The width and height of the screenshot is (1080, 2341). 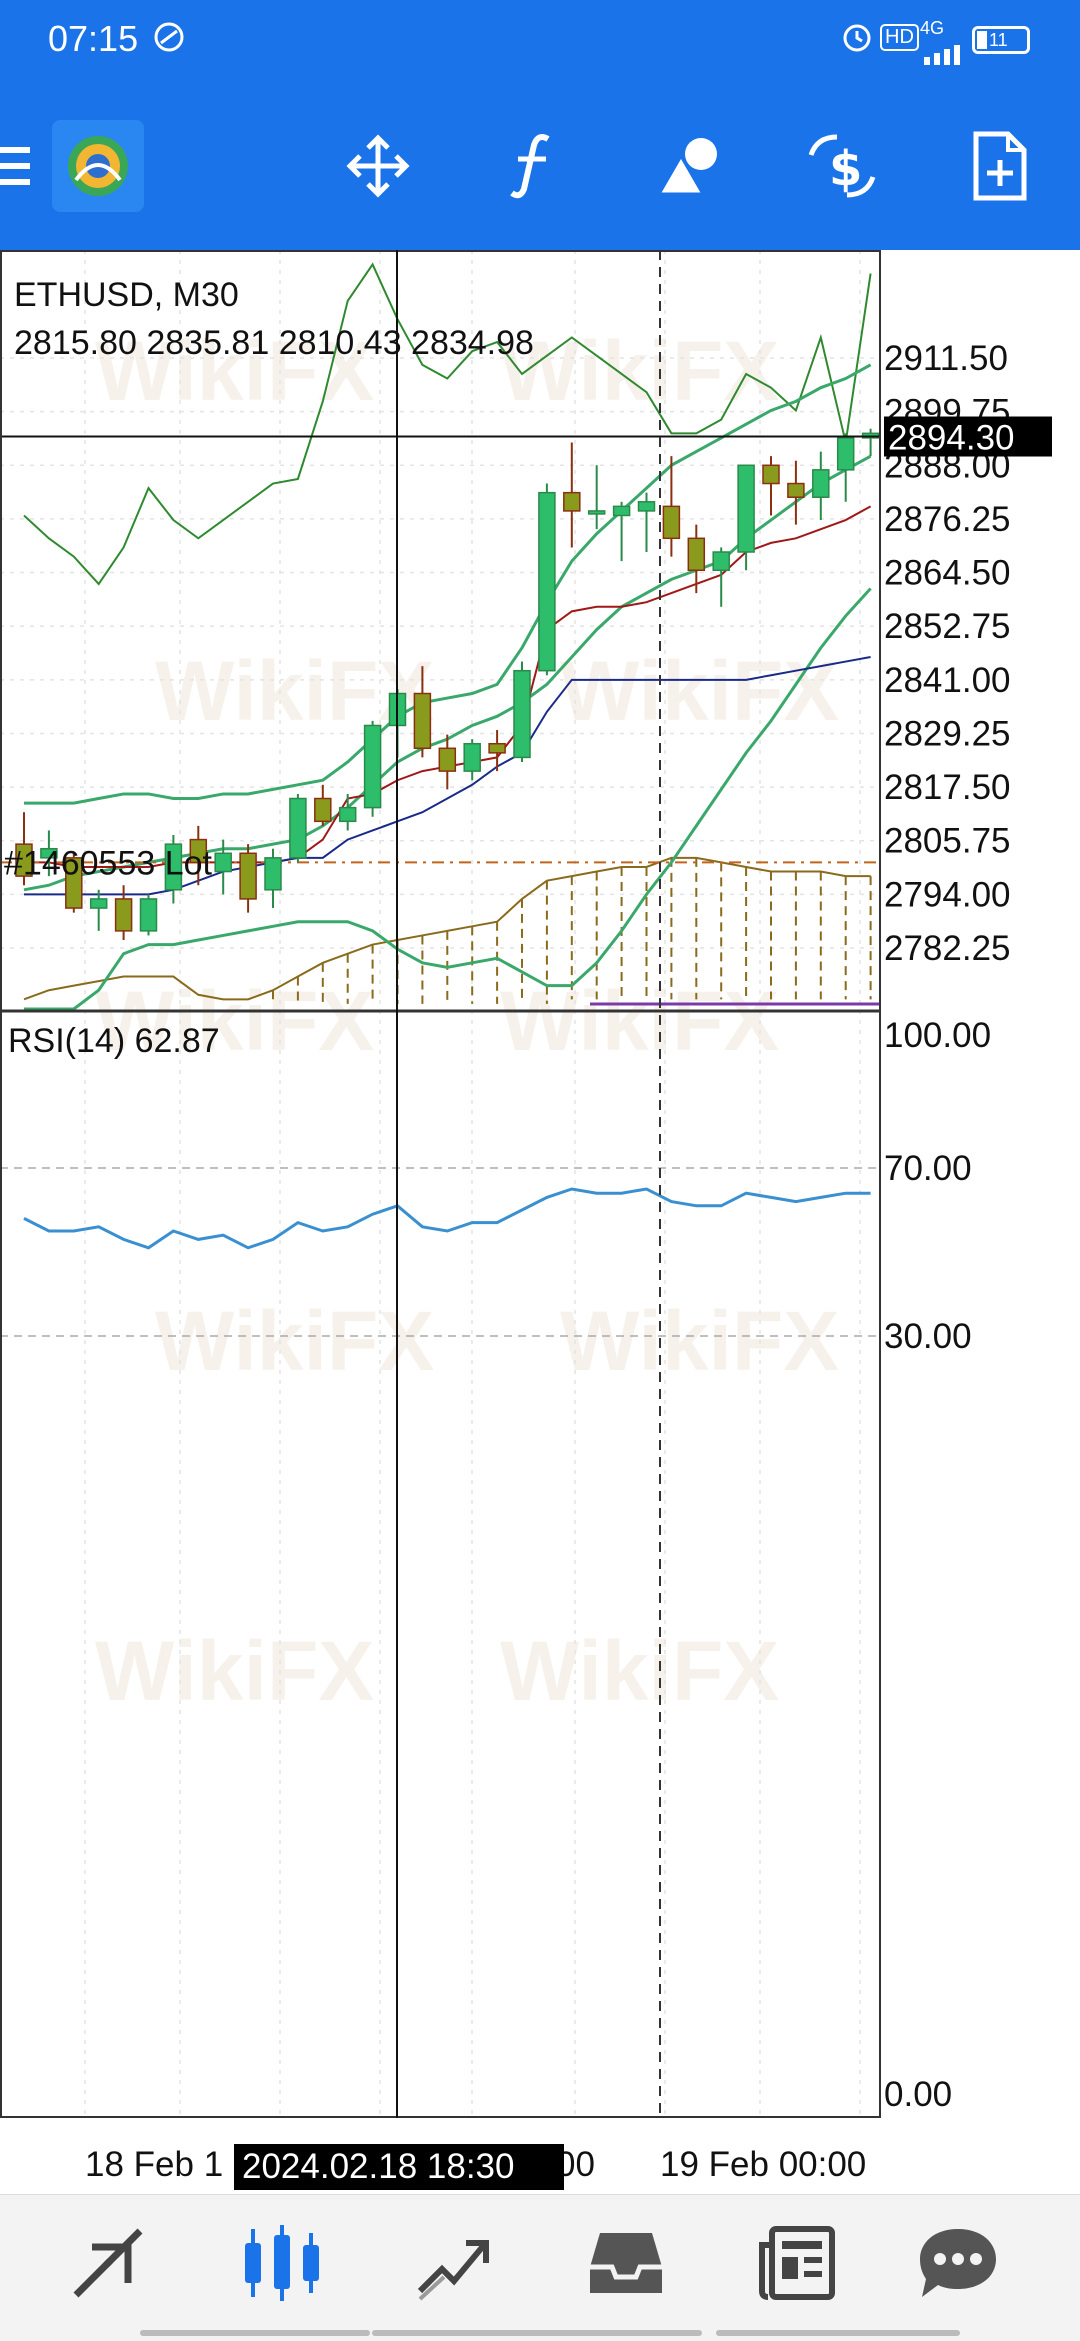 I want to click on bollinger-middle-line, so click(x=448, y=584).